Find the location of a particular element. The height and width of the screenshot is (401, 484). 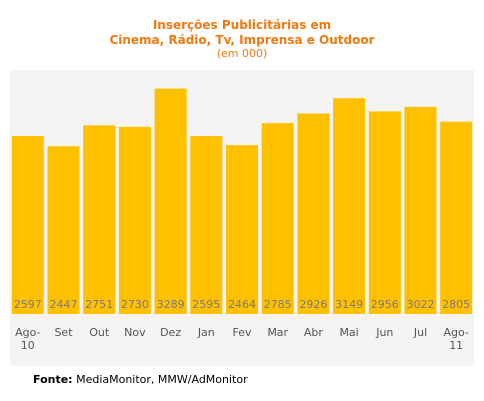

value-label: 2751 is located at coordinates (99, 304).